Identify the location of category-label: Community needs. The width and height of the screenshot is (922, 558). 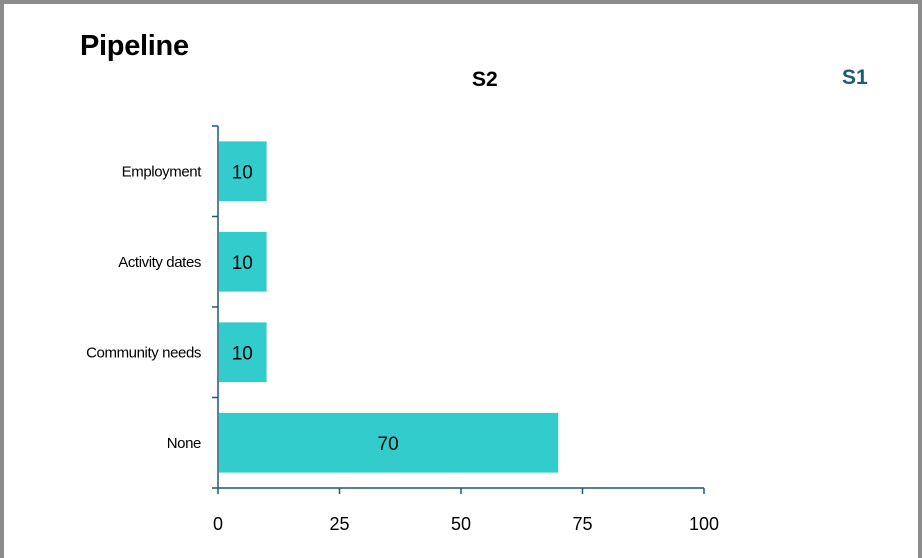
(143, 352).